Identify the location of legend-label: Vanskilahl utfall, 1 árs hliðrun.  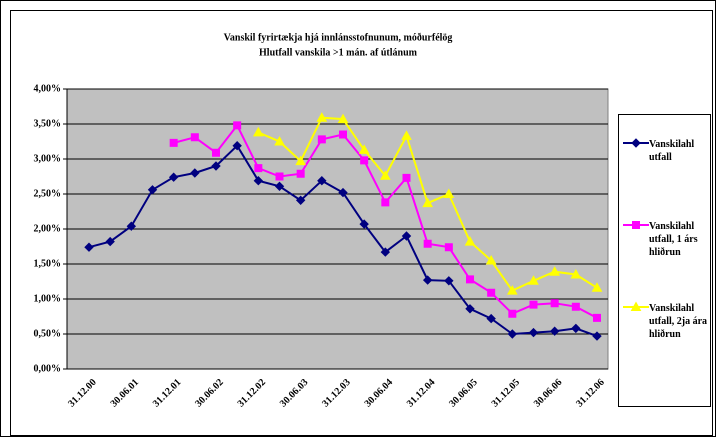
(673, 239).